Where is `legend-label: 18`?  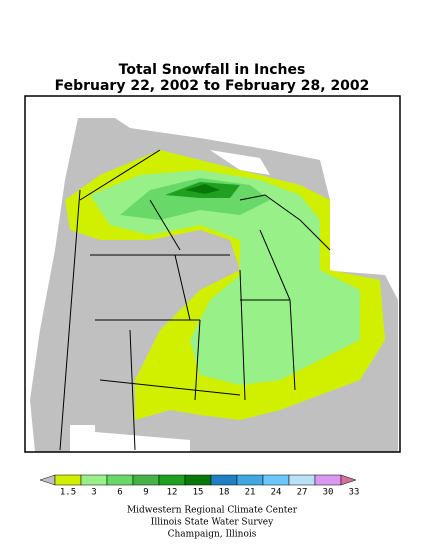 legend-label: 18 is located at coordinates (224, 493).